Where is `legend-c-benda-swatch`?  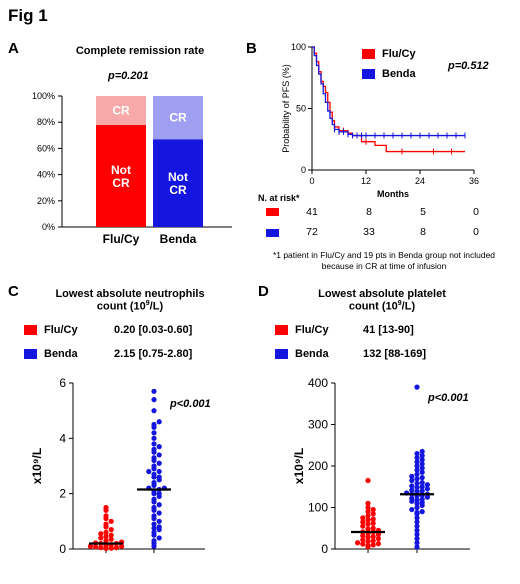
legend-c-benda-swatch is located at coordinates (30, 354).